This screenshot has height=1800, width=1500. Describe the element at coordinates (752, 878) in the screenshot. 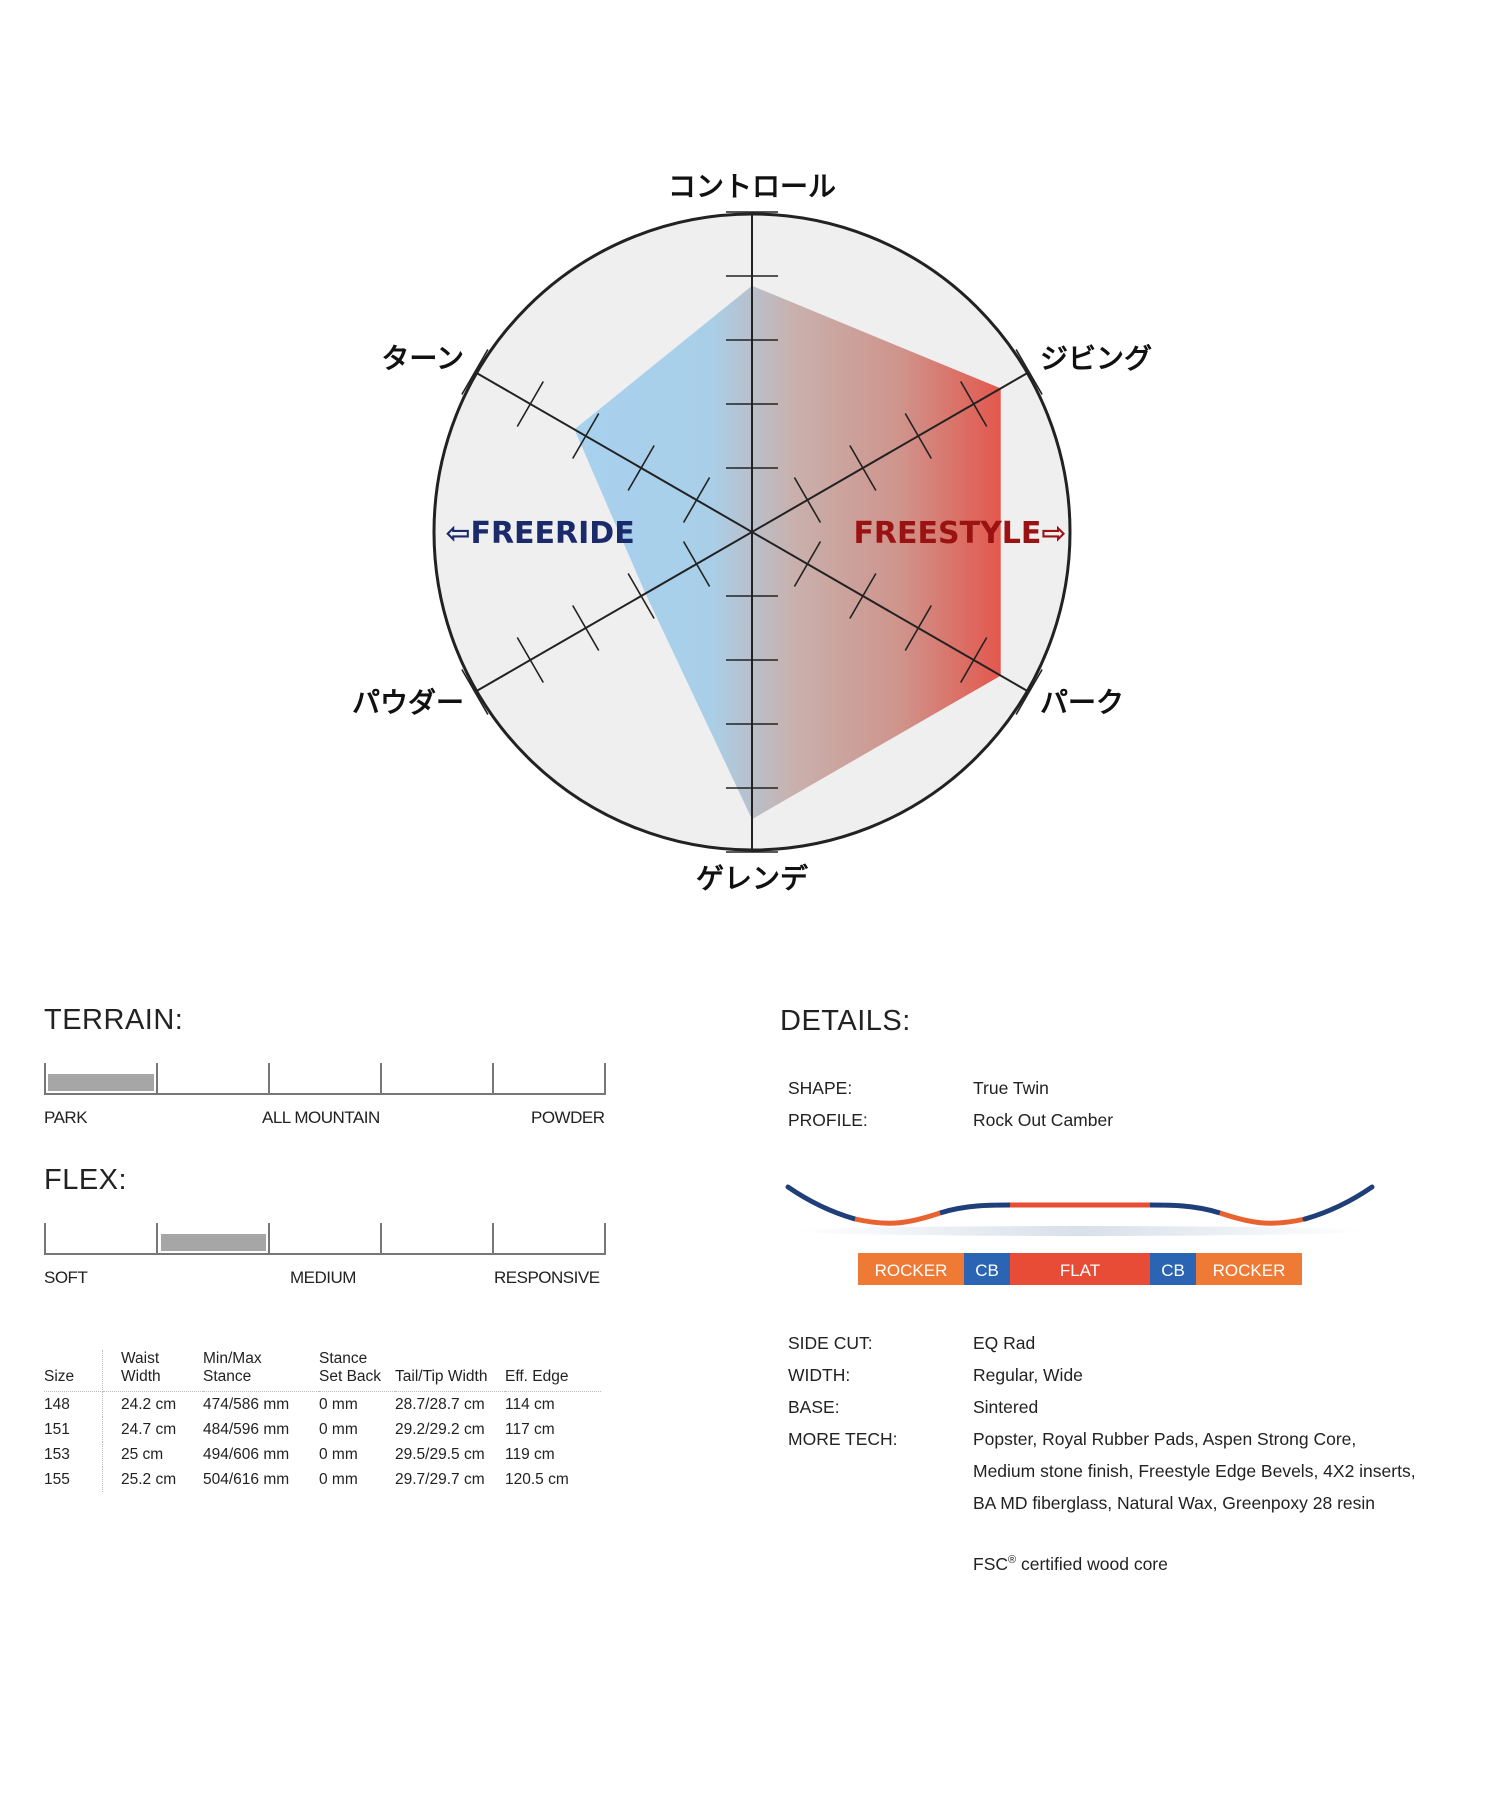

I see `axis-label-groomer: ゲレンデ` at that location.